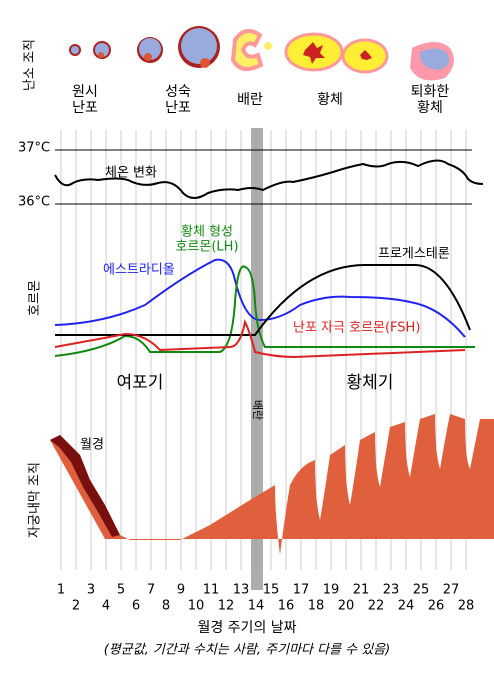  What do you see at coordinates (34, 148) in the screenshot?
I see `temp-tick: 37°C` at bounding box center [34, 148].